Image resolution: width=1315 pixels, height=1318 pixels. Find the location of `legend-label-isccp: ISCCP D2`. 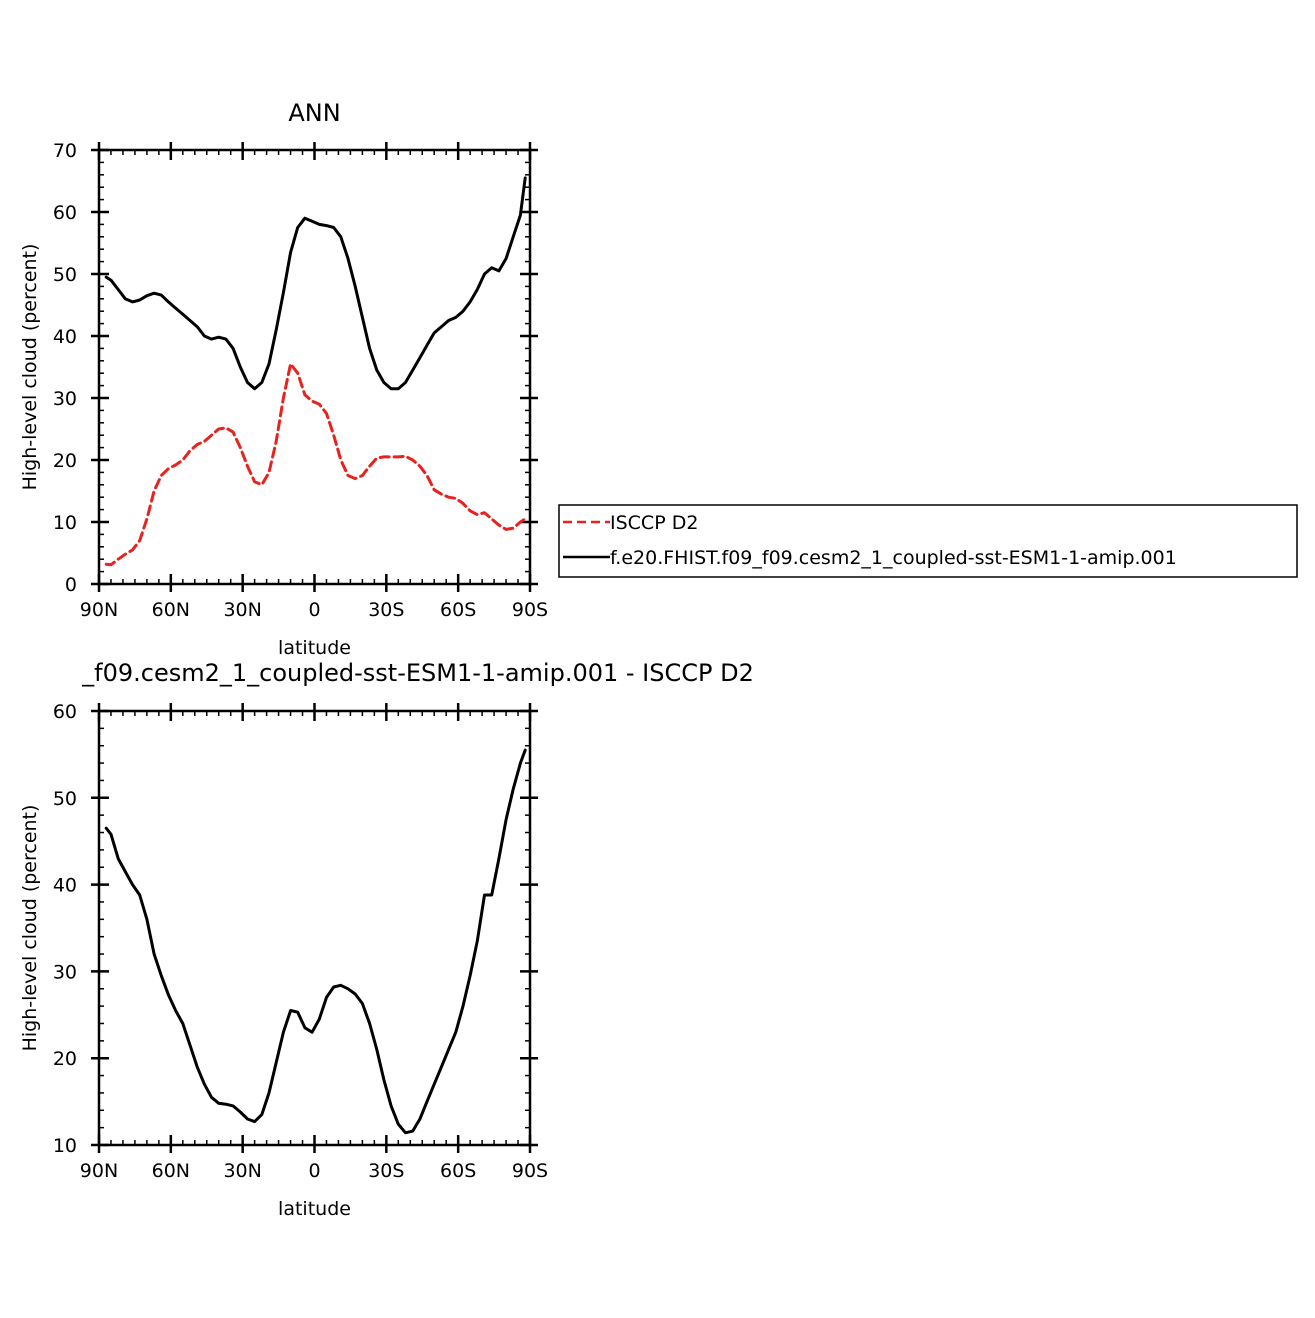

legend-label-isccp: ISCCP D2 is located at coordinates (654, 523).